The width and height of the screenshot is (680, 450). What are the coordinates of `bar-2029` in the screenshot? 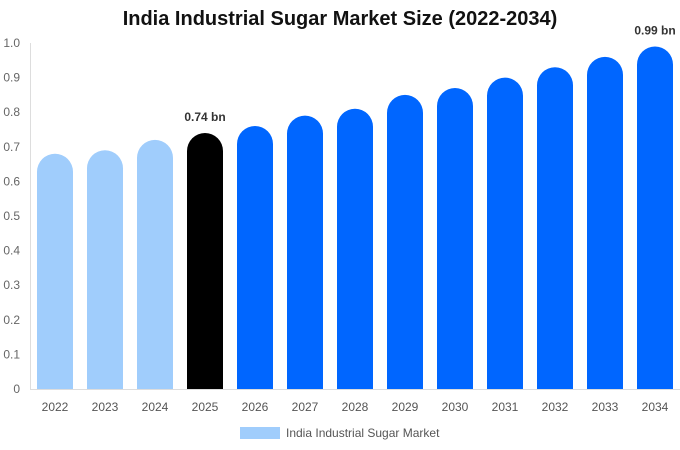 It's located at (405, 241).